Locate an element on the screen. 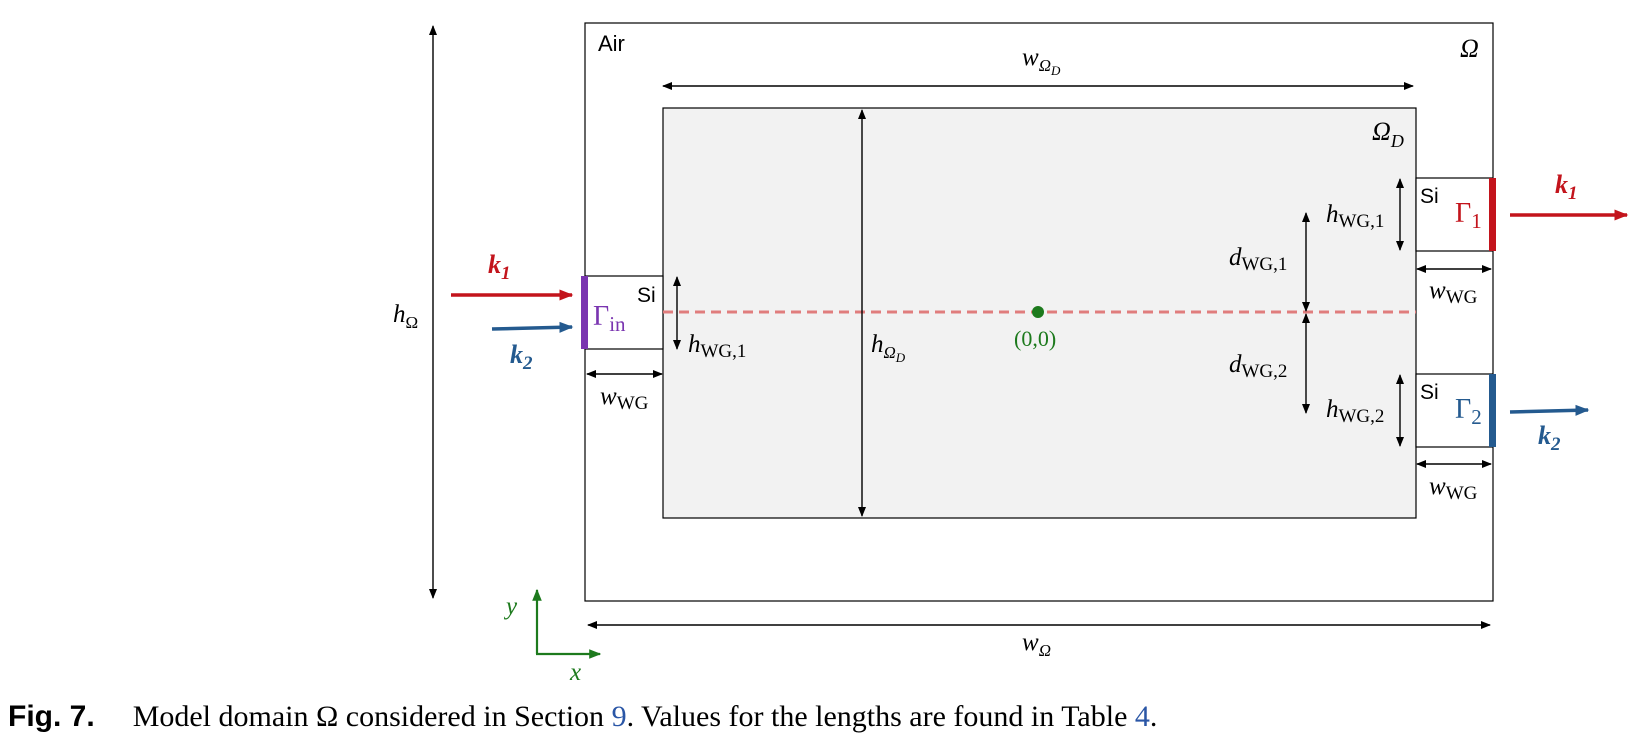  si-label-output-1: Si is located at coordinates (1429, 196).